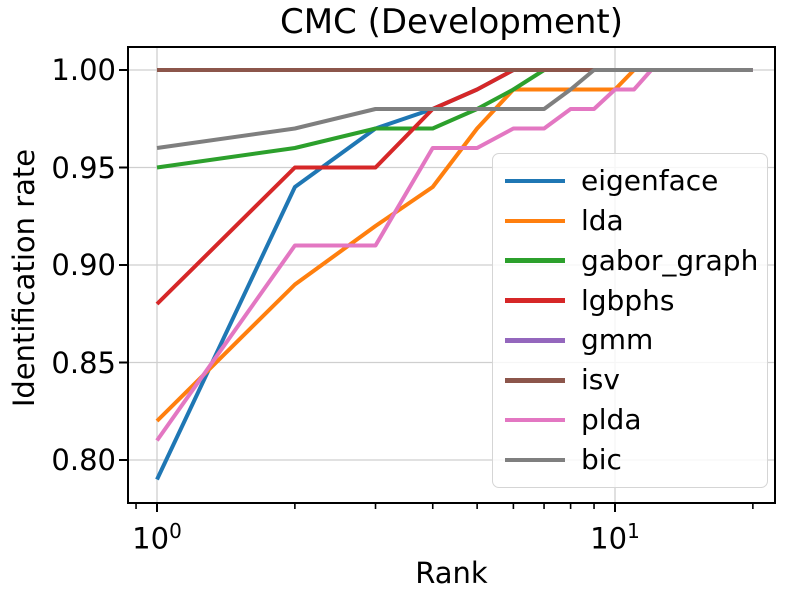 The image size is (800, 600). I want to click on legend-label-bic: bic, so click(601, 459).